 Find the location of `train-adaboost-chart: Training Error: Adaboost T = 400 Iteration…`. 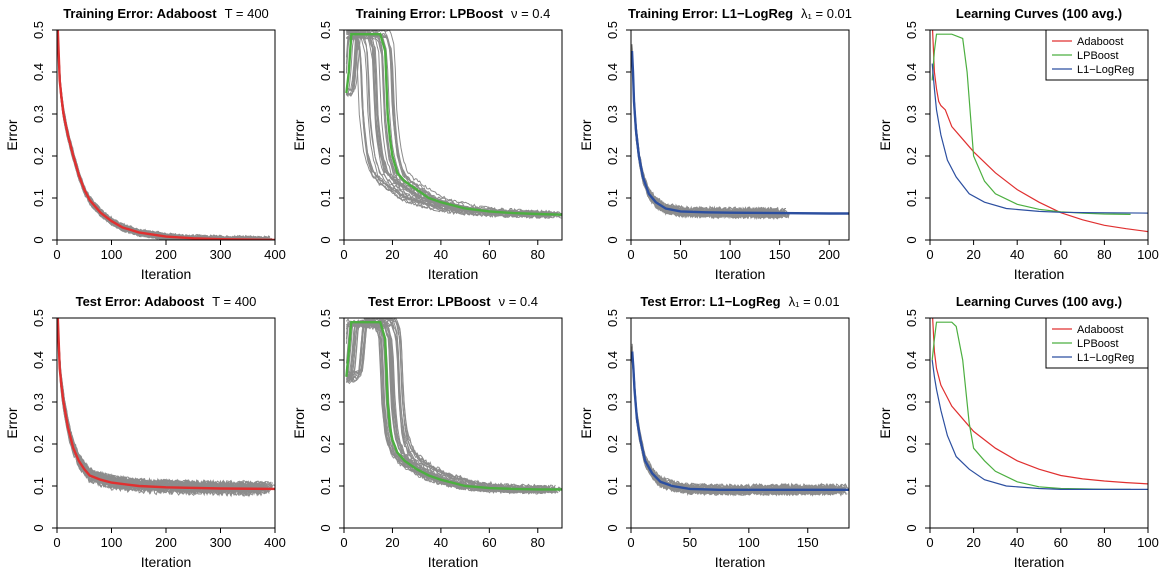

train-adaboost-chart: Training Error: Adaboost T = 400 Iteration… is located at coordinates (145, 144).